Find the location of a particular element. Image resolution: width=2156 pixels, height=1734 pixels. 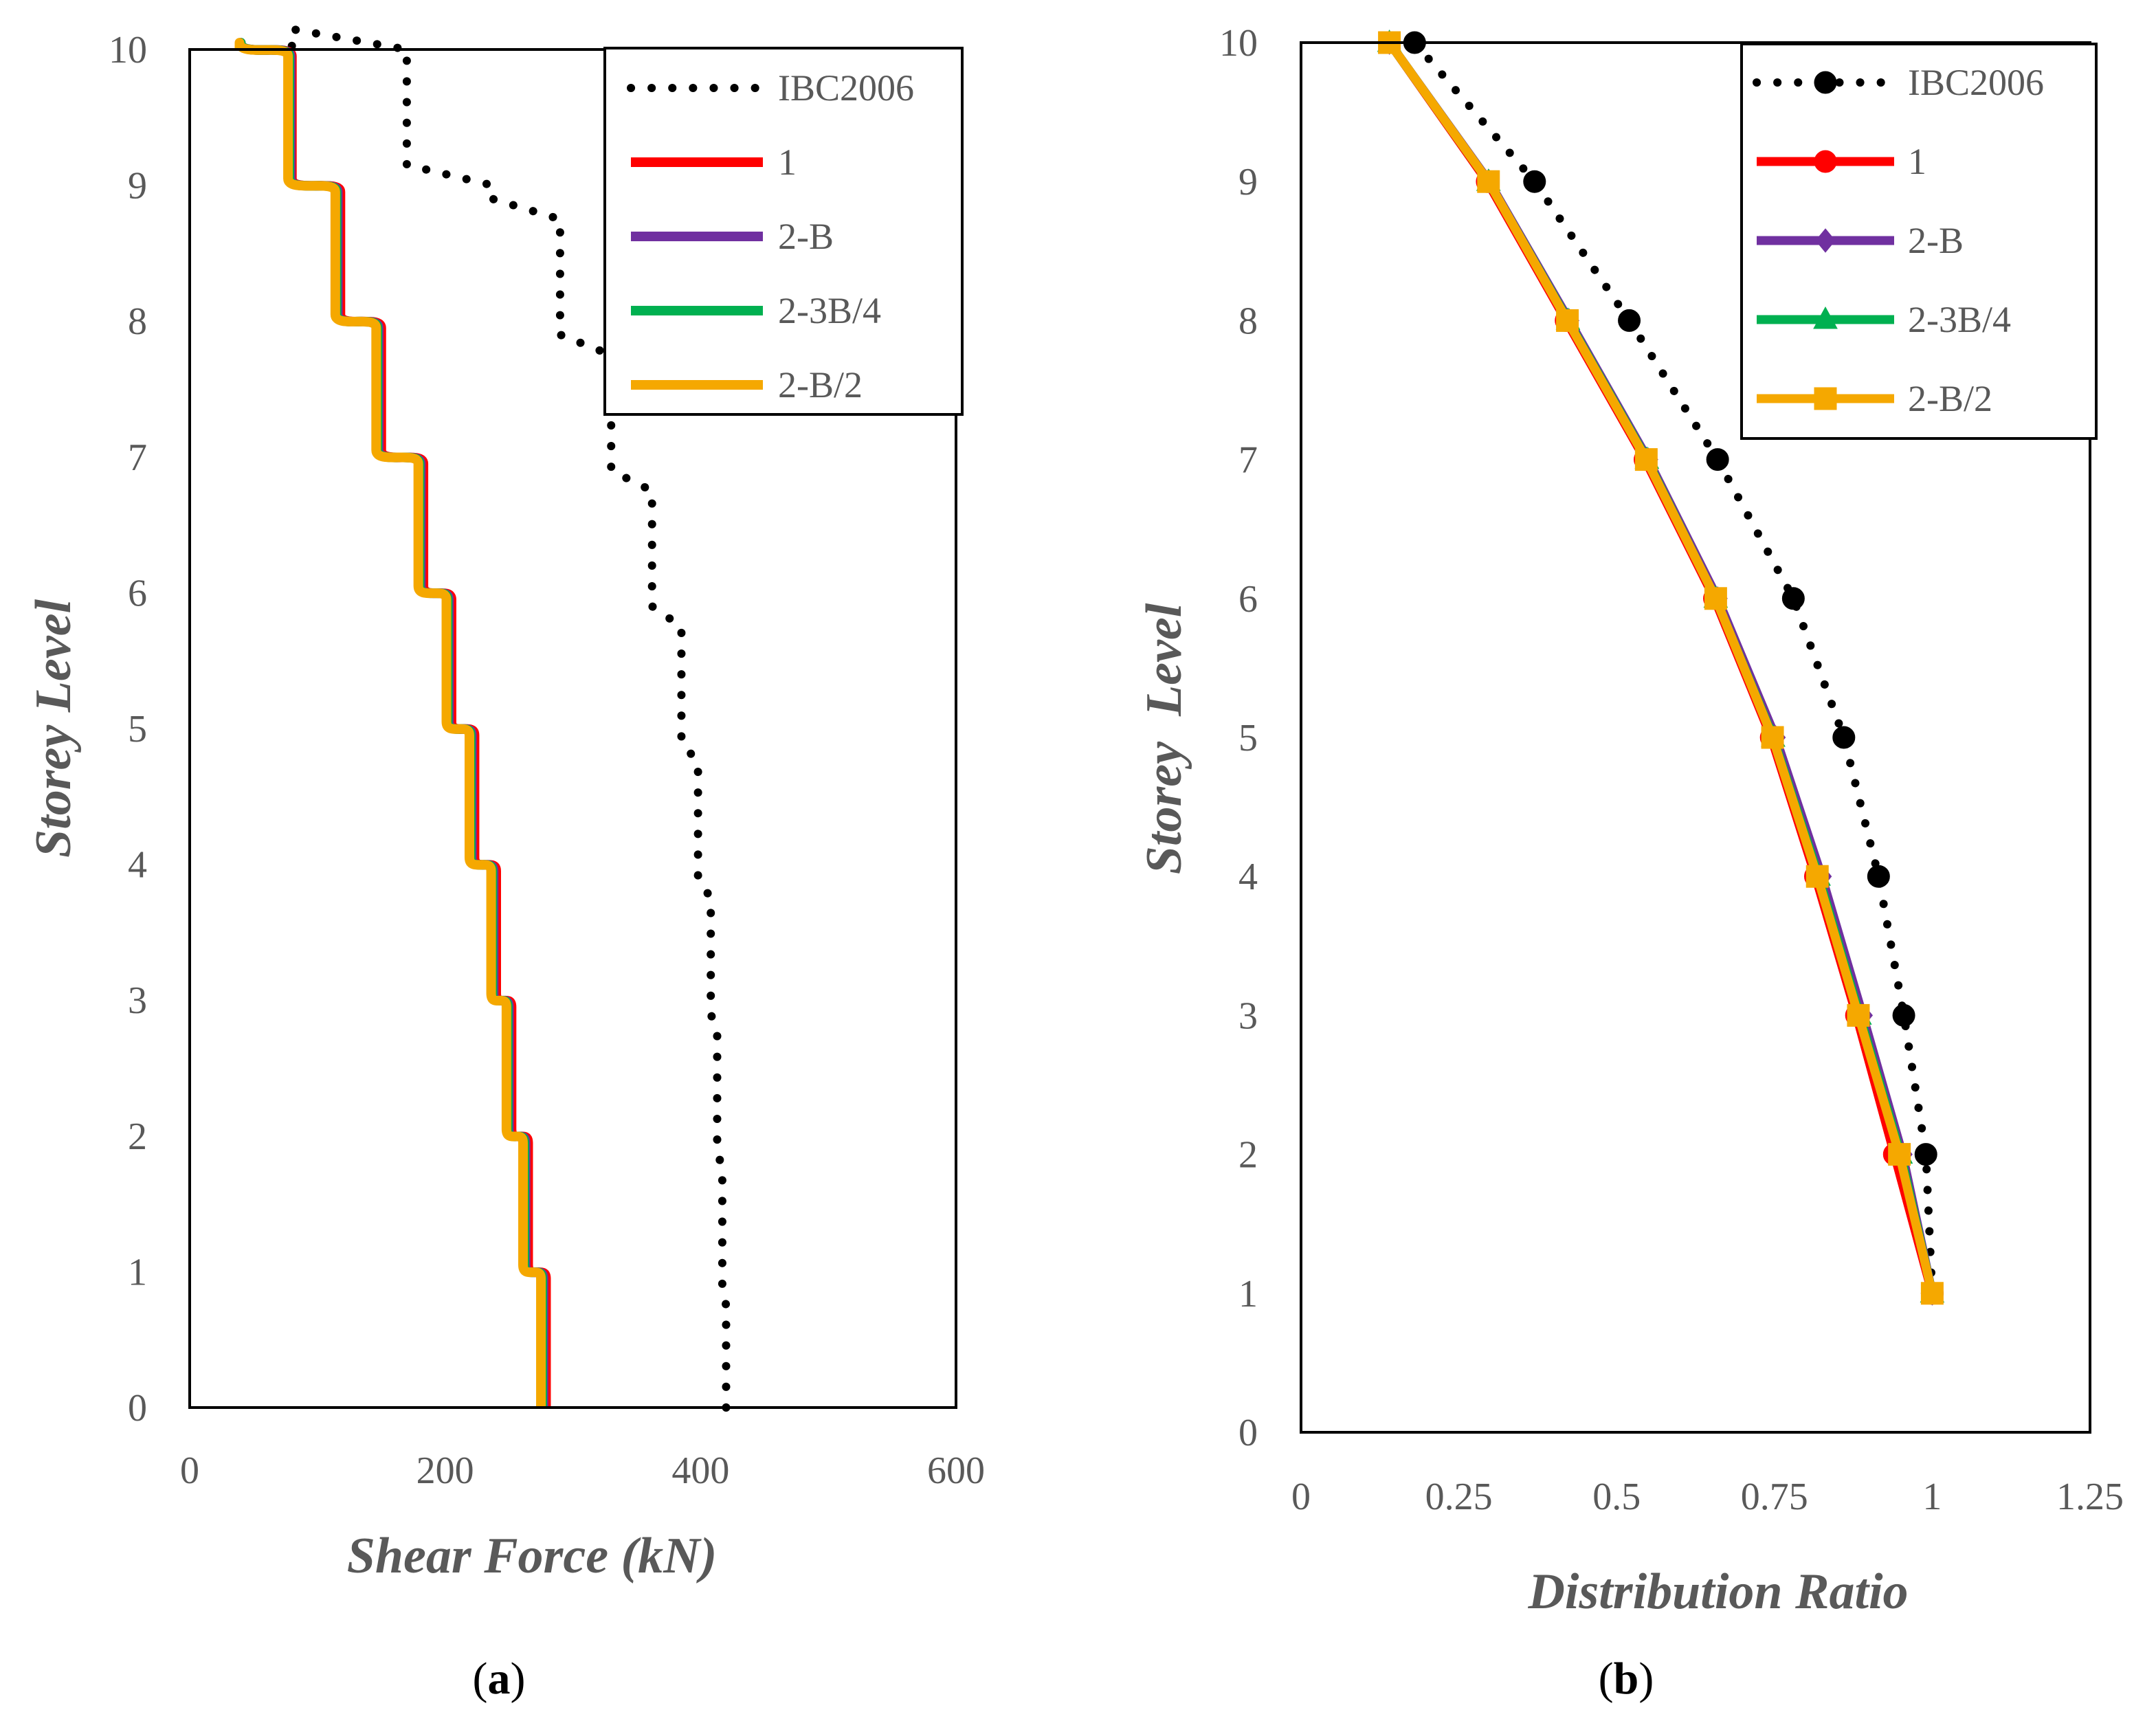

chart-b-legend-label-2-b-2: 2-B/2 is located at coordinates (1950, 398).